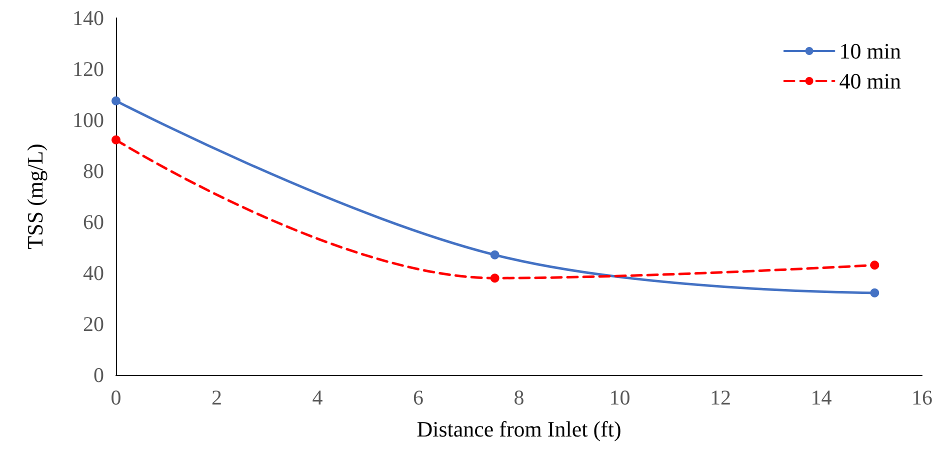  I want to click on legend-label: 40 min, so click(870, 81).